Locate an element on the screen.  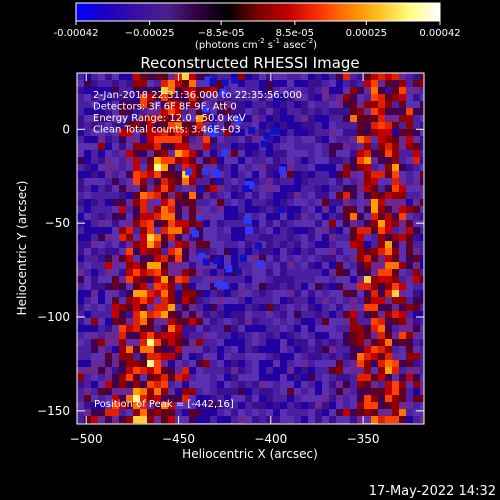
annotation-line: 2-Jan-2018 22:31:36.000 to 22:35:56.000 is located at coordinates (197, 95).